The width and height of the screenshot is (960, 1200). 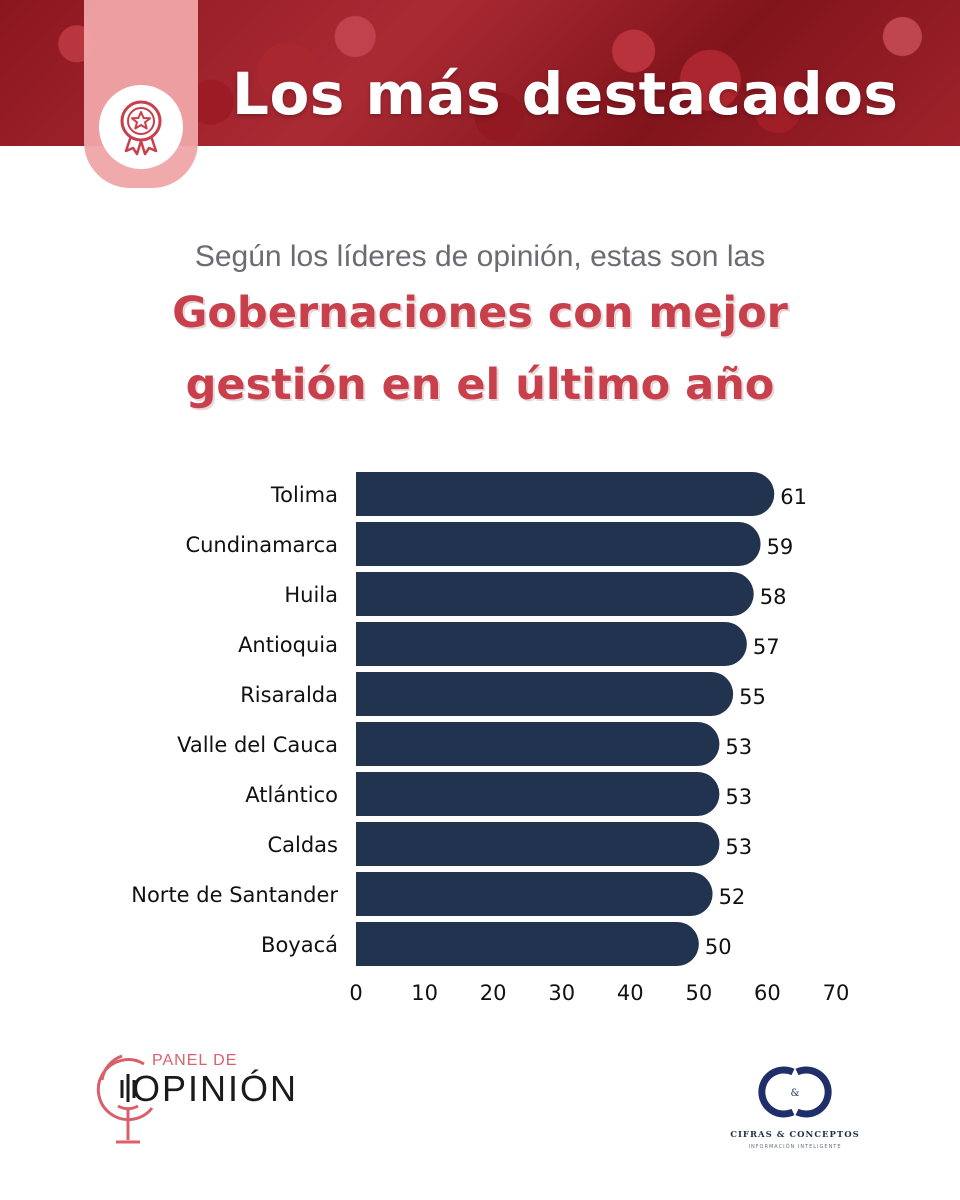 I want to click on page-title: Los más destacados, so click(x=565, y=94).